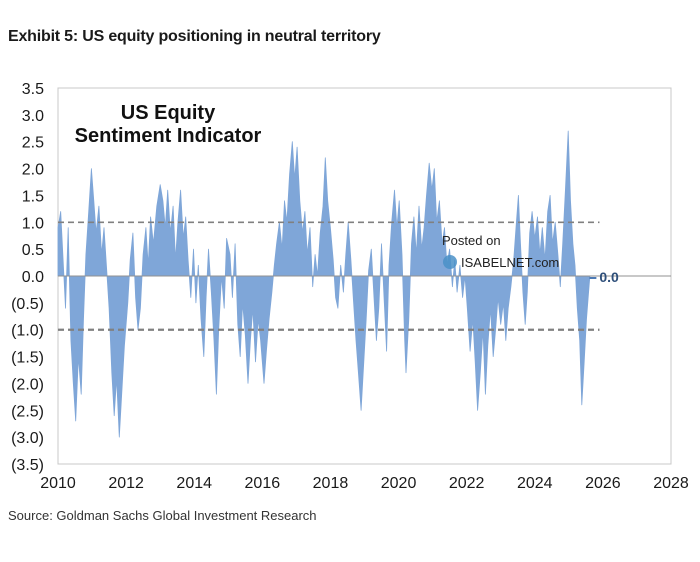 This screenshot has height=562, width=700. I want to click on watermark-line-2: ISABELNET.com, so click(510, 262).